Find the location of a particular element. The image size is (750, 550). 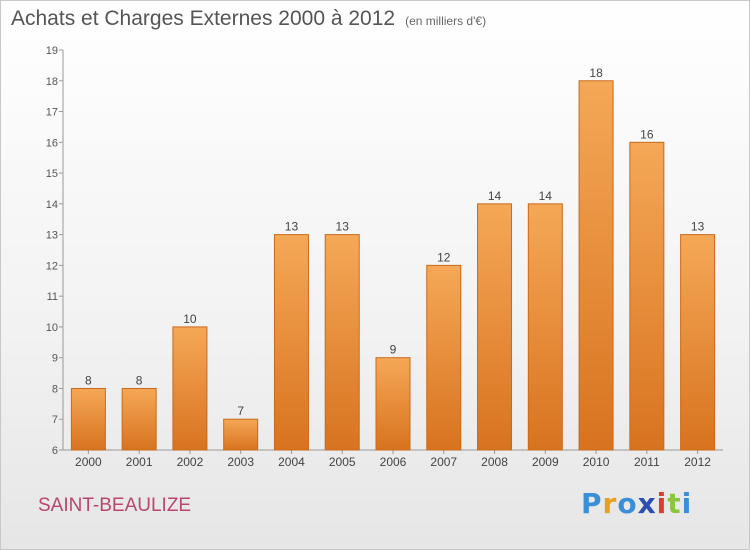

bar-value-label: 7 is located at coordinates (240, 411).